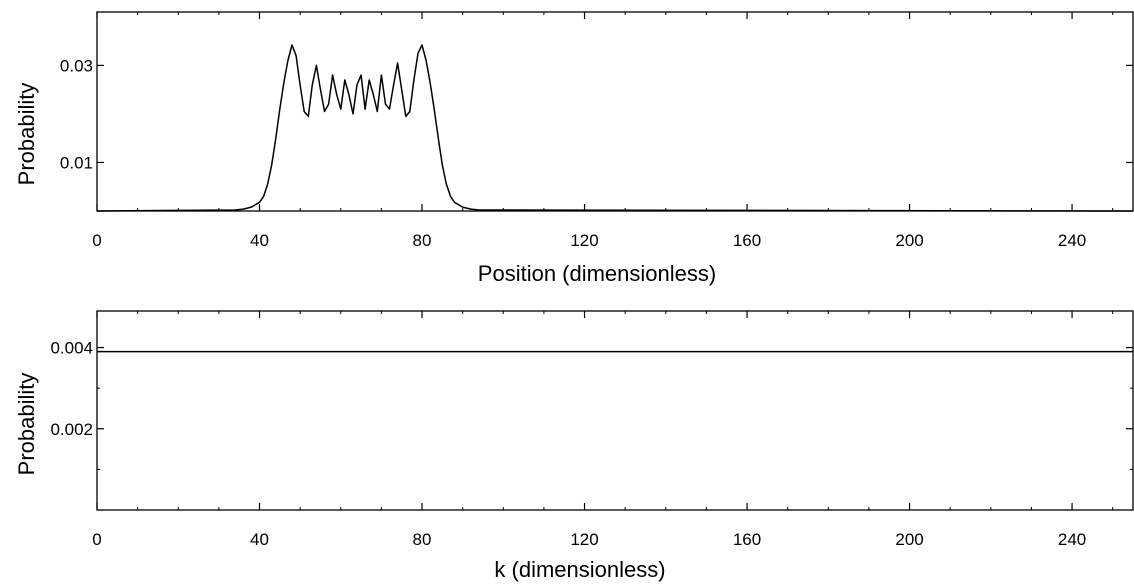 This screenshot has width=1134, height=585. What do you see at coordinates (579, 569) in the screenshot?
I see `x-axis-label: k (dimensionless)` at bounding box center [579, 569].